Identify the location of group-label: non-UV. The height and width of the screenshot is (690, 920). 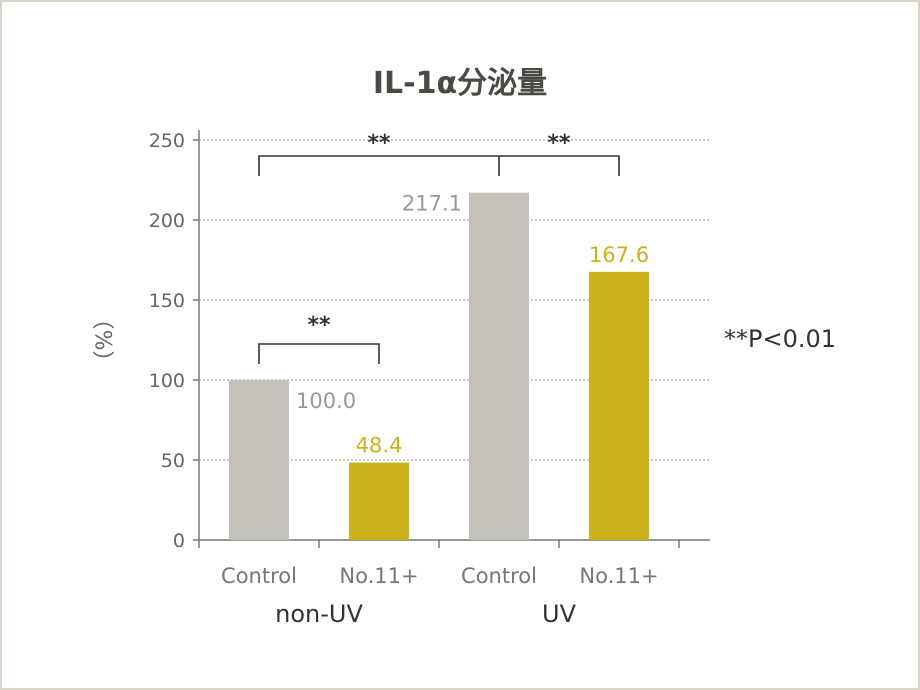
(319, 614).